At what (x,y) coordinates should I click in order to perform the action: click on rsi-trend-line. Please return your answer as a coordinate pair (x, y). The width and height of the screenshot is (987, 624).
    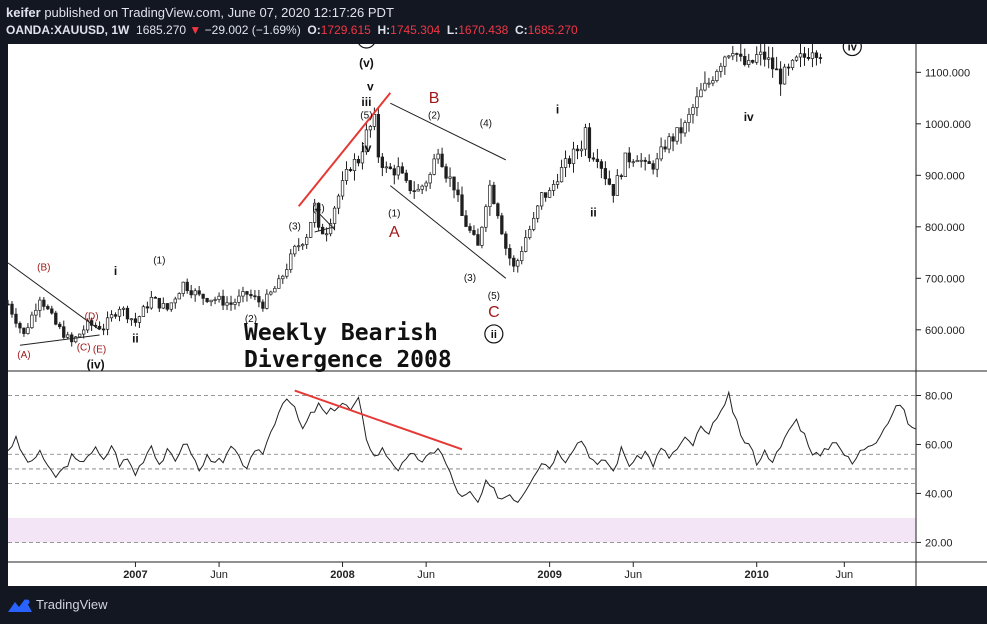
    Looking at the image, I should click on (378, 420).